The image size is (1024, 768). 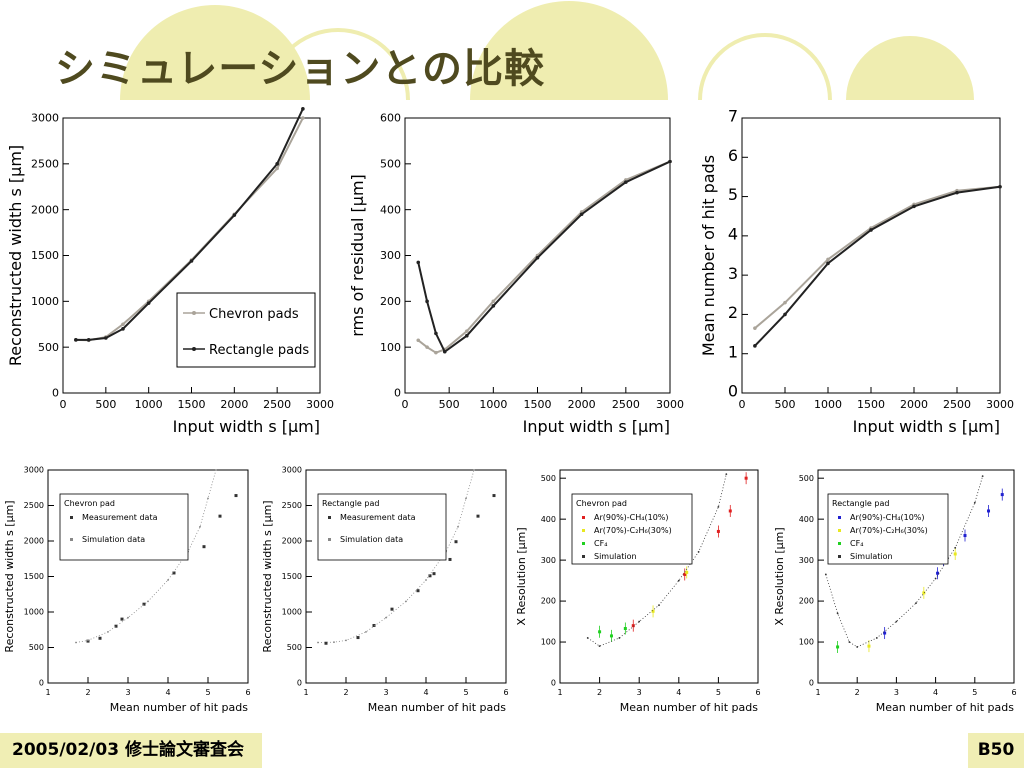 I want to click on x-tick-label: 4, so click(x=425, y=692).